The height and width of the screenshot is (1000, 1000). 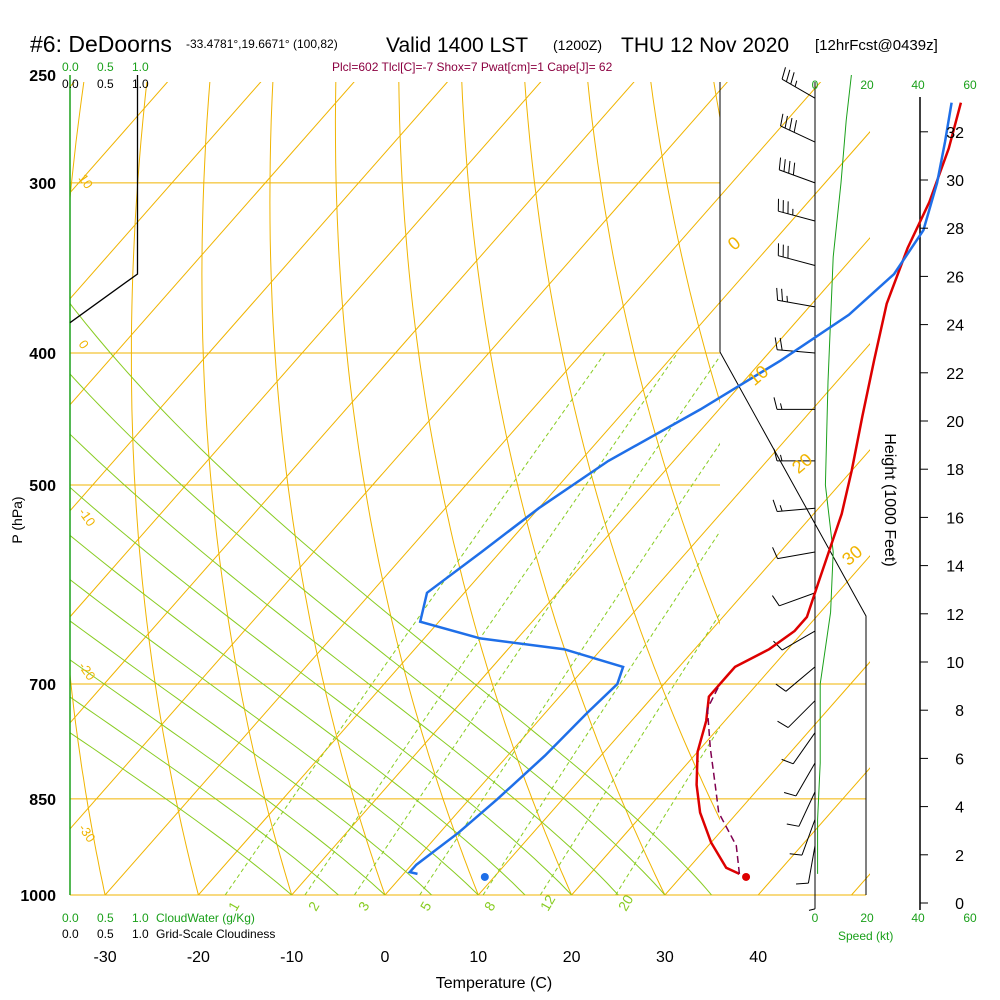 I want to click on height-tick-label: 32, so click(x=955, y=133).